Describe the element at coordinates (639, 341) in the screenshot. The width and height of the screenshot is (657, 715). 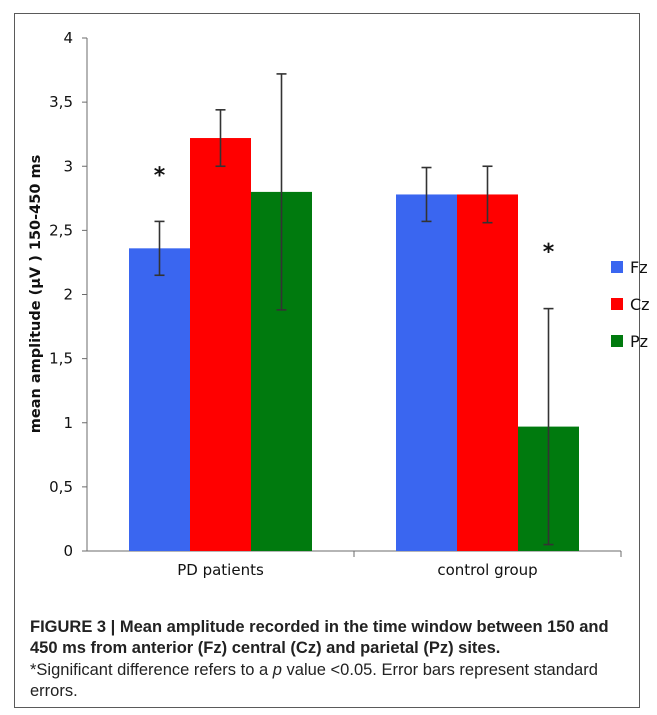
I see `legend-label-pz: Pz` at that location.